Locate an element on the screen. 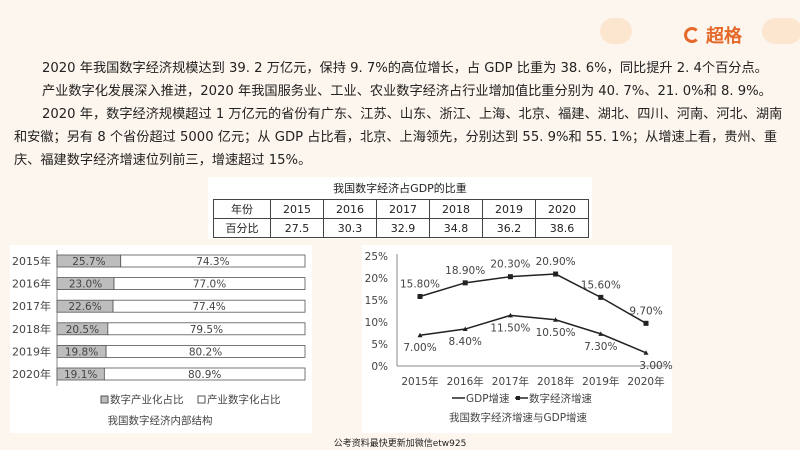  data-label: 77.4% is located at coordinates (208, 307).